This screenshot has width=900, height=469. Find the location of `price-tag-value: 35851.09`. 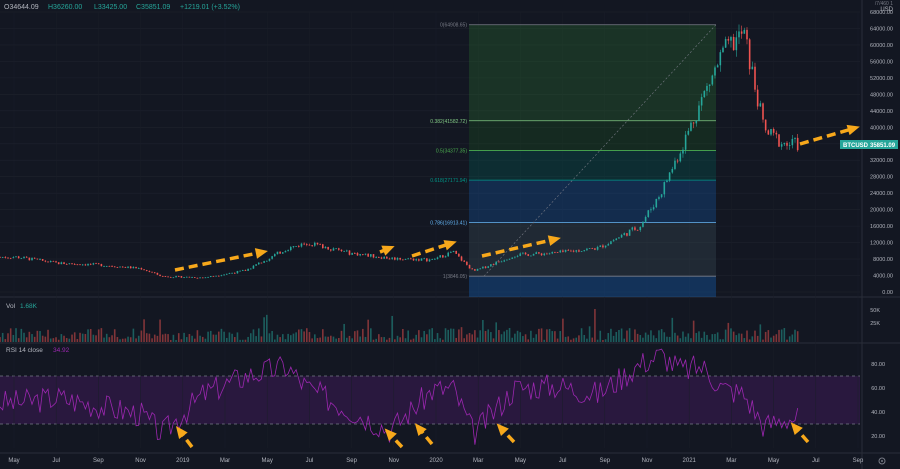

price-tag-value: 35851.09 is located at coordinates (883, 146).